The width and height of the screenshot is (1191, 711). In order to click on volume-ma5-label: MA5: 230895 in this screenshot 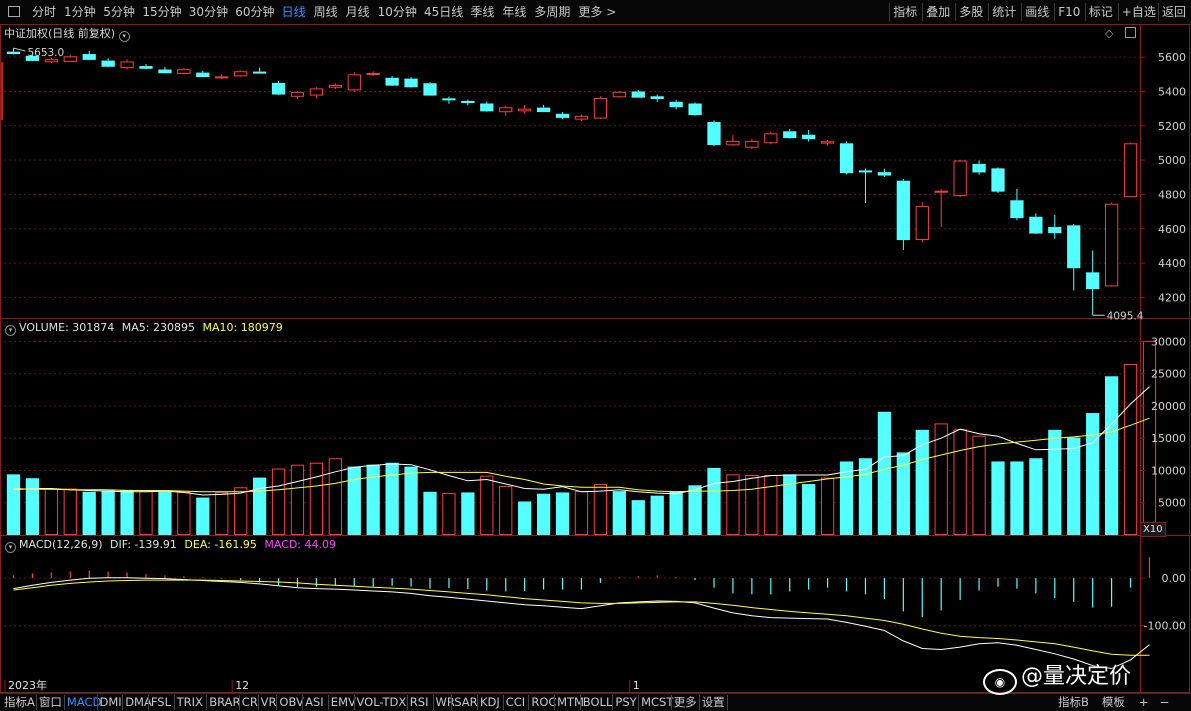, I will do `click(158, 327)`.